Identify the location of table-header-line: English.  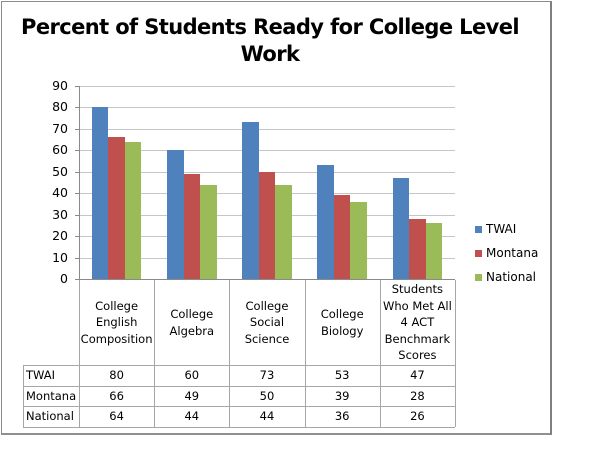
(116, 322).